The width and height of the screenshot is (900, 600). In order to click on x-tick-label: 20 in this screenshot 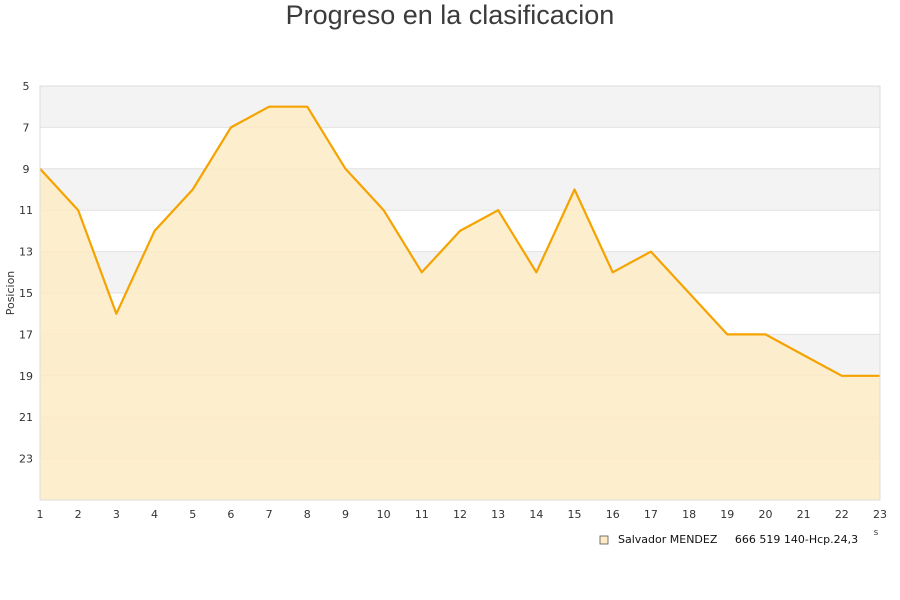, I will do `click(765, 514)`.